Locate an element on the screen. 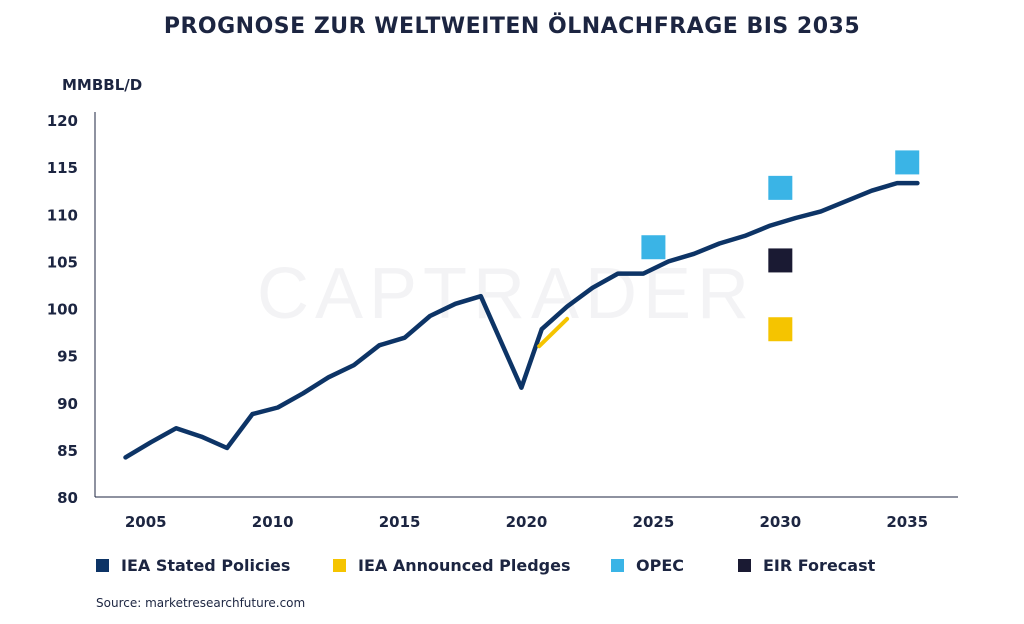 This screenshot has height=624, width=1024. legend-item: IEA Stated Policies is located at coordinates (193, 565).